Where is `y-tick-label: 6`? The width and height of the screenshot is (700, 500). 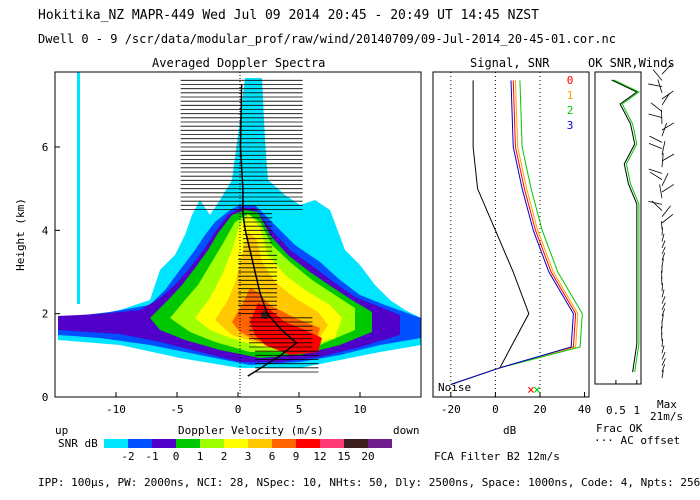
y-tick-label: 6 is located at coordinates (45, 147).